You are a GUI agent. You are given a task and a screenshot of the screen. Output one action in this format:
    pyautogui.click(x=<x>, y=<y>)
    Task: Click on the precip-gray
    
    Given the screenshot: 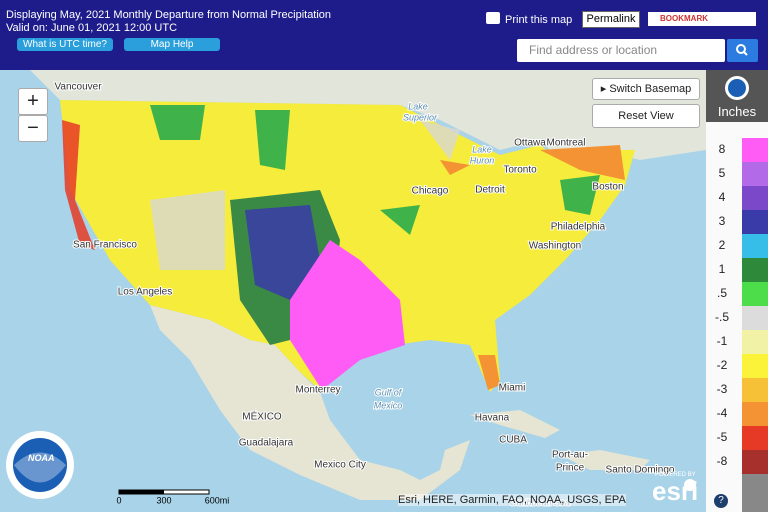 What is the action you would take?
    pyautogui.click(x=305, y=195)
    